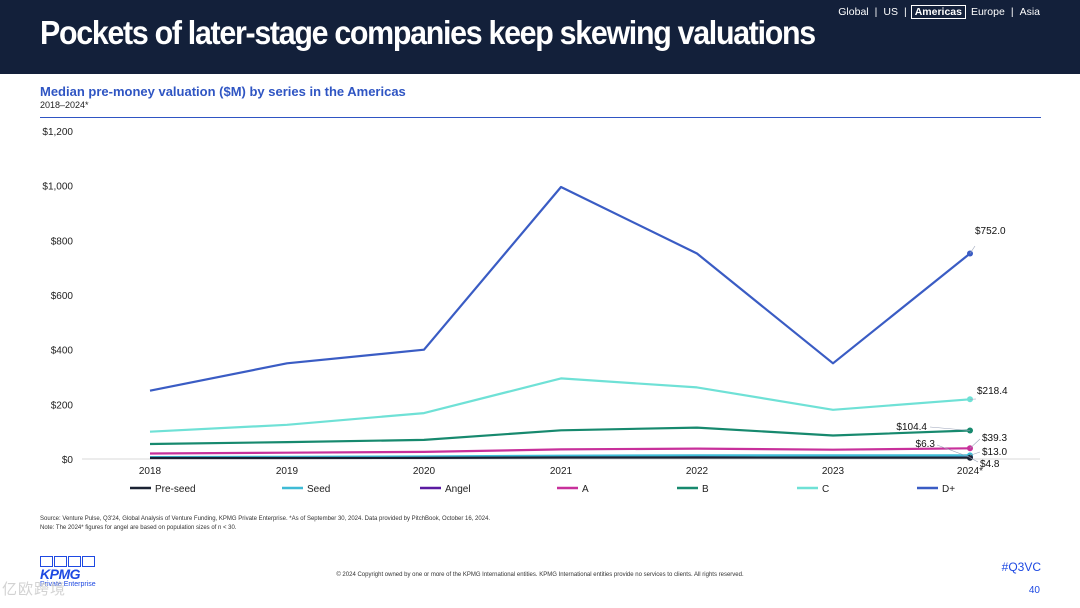  I want to click on series-line-a, so click(560, 451).